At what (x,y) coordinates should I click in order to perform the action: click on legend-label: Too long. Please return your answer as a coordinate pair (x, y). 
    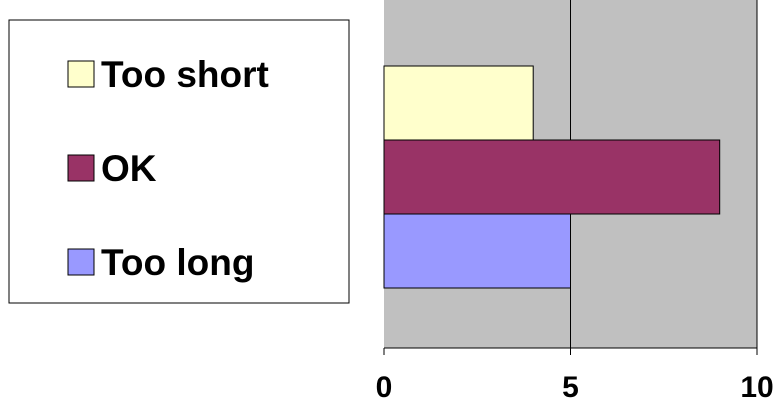
    Looking at the image, I should click on (177, 262).